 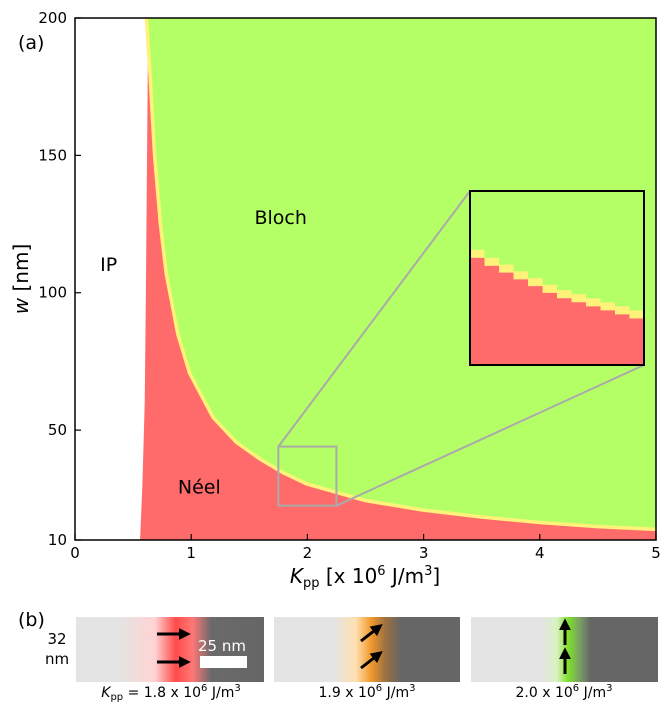 I want to click on height-label-top: 32, so click(x=56, y=639).